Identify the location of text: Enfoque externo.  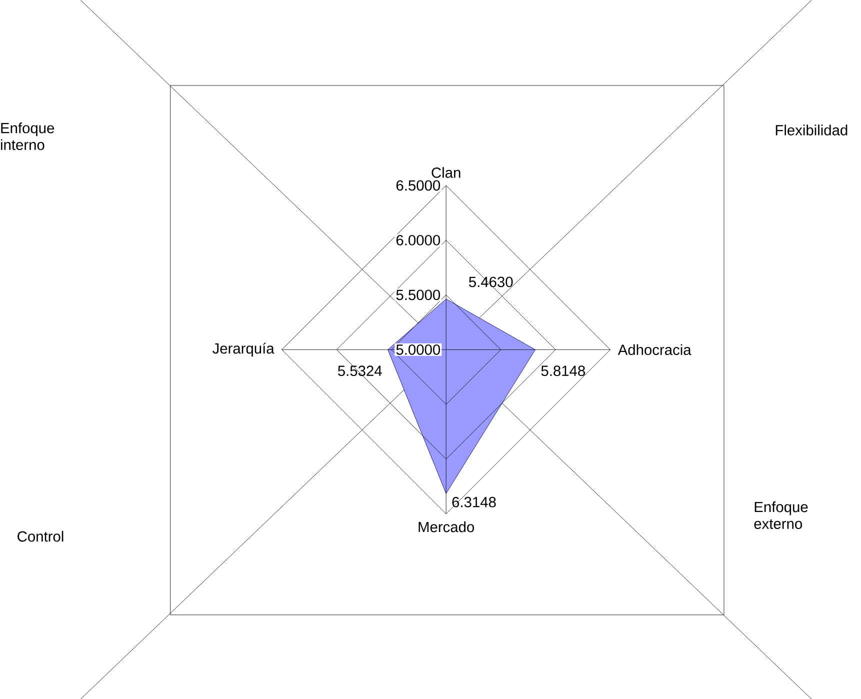
(781, 515).